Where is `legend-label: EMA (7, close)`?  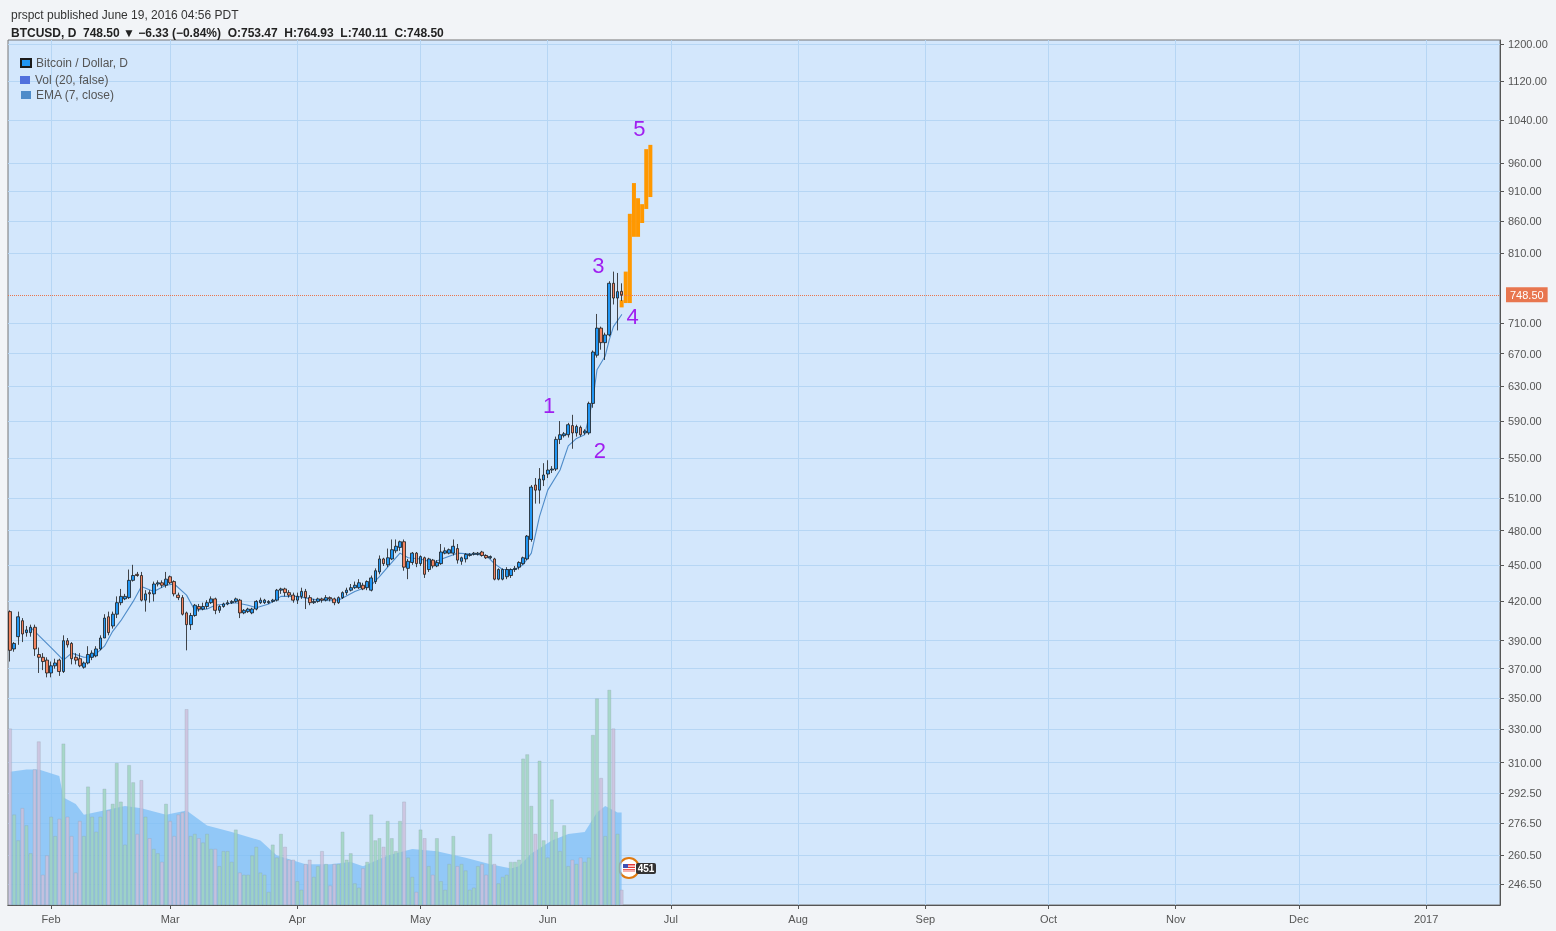
legend-label: EMA (7, close) is located at coordinates (75, 95).